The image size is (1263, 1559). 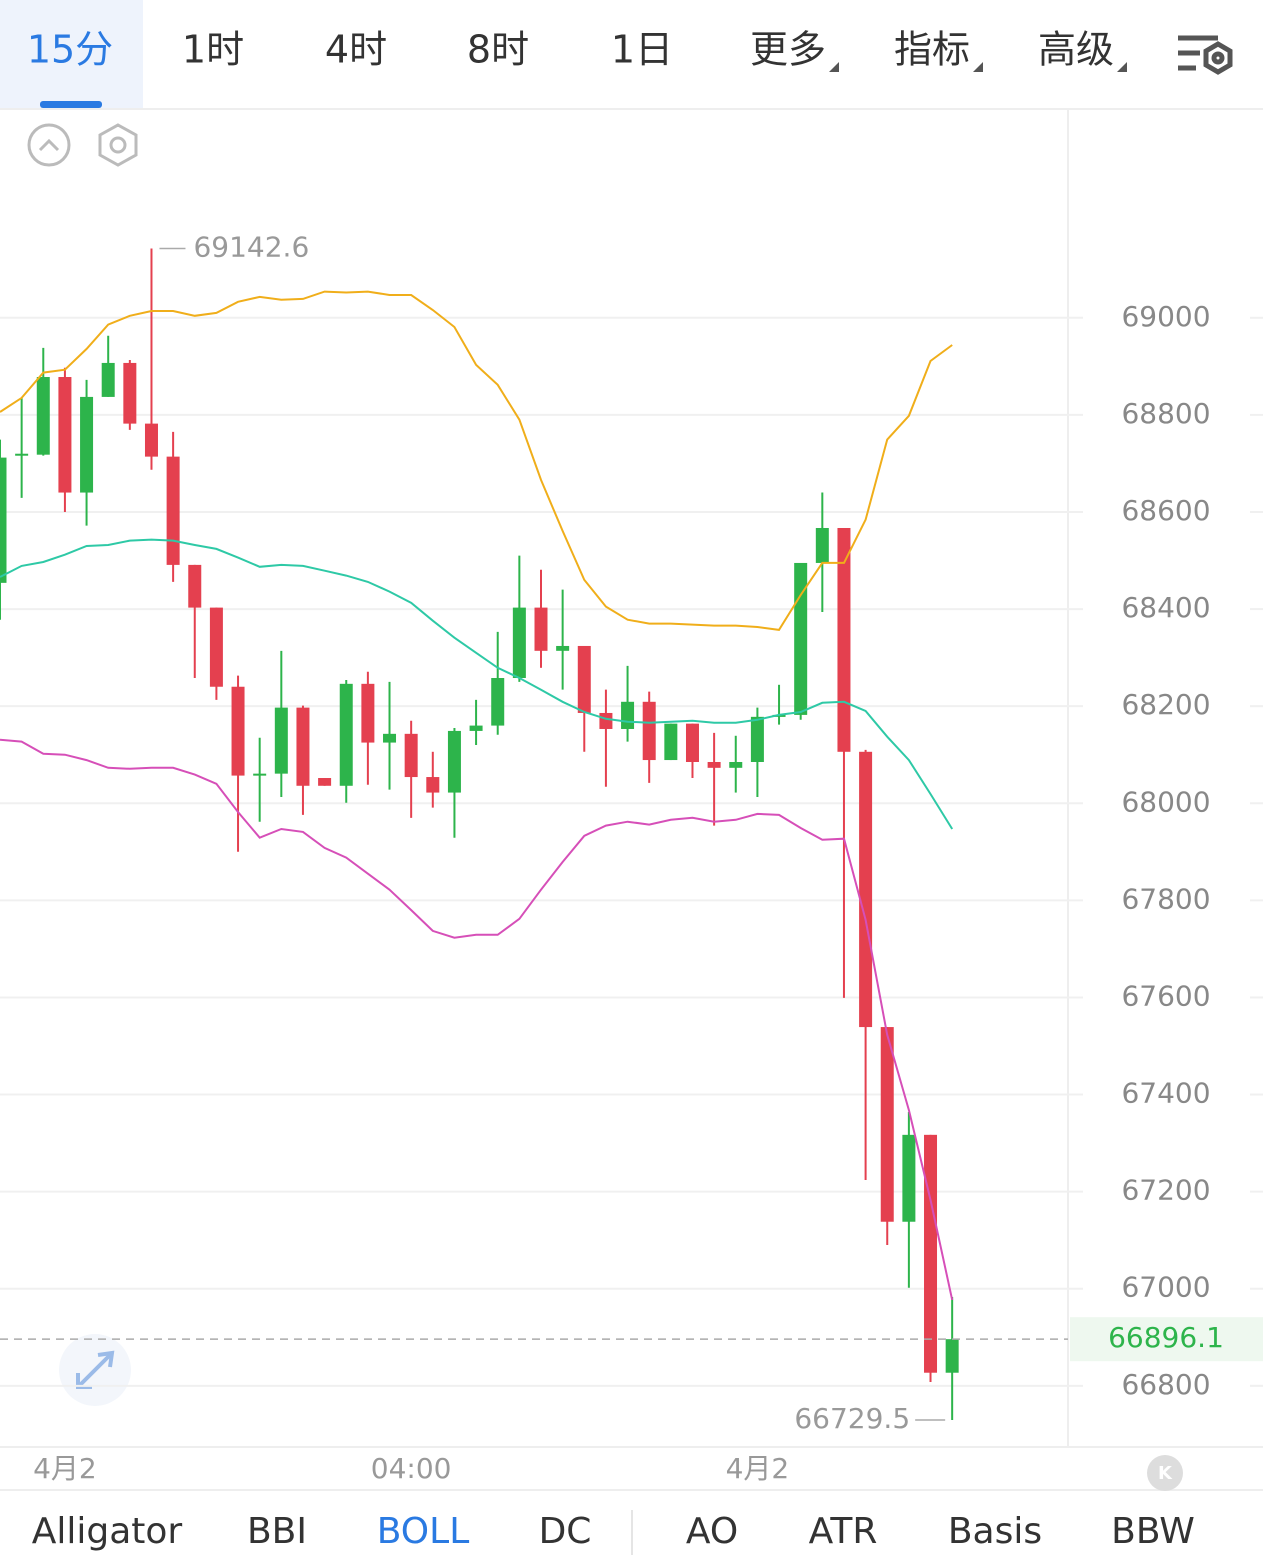 What do you see at coordinates (995, 1531) in the screenshot?
I see `indicator-tab: Basis` at bounding box center [995, 1531].